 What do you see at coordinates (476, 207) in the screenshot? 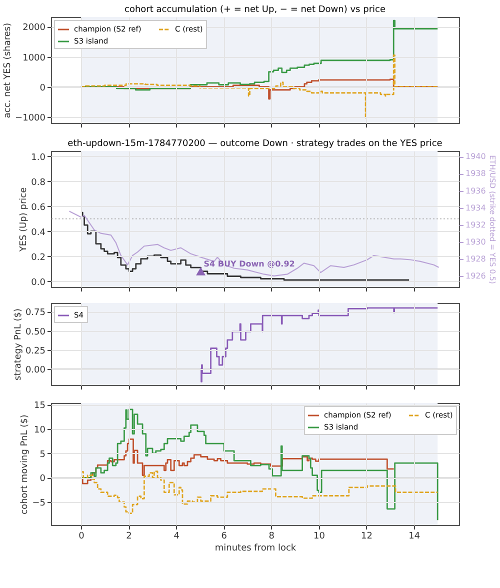
I see `y2-tick-label: 1934` at bounding box center [476, 207].